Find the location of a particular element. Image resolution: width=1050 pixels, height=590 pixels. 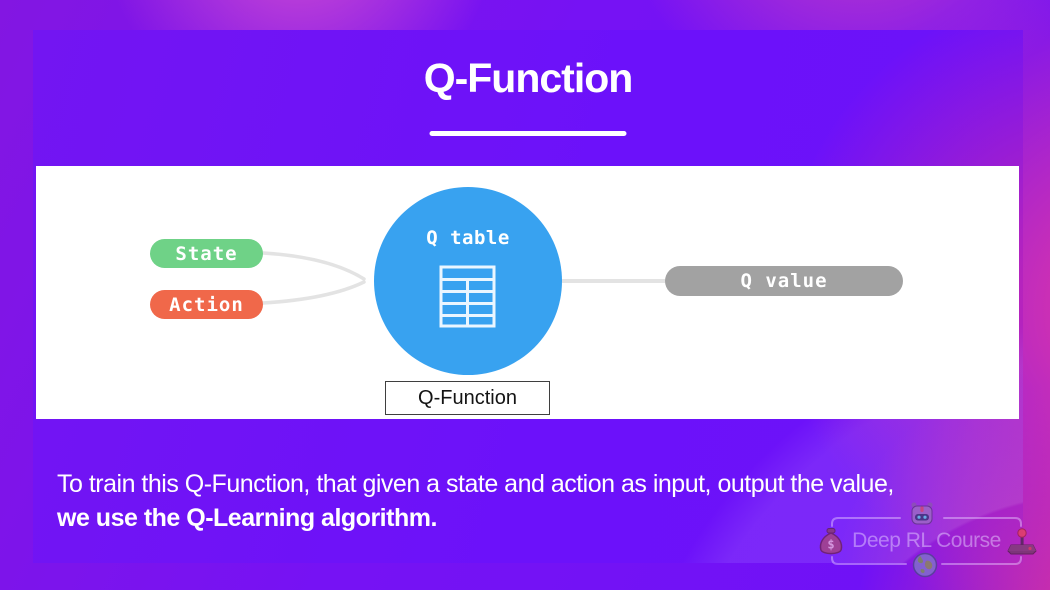

q-value-label: Q value is located at coordinates (784, 281).